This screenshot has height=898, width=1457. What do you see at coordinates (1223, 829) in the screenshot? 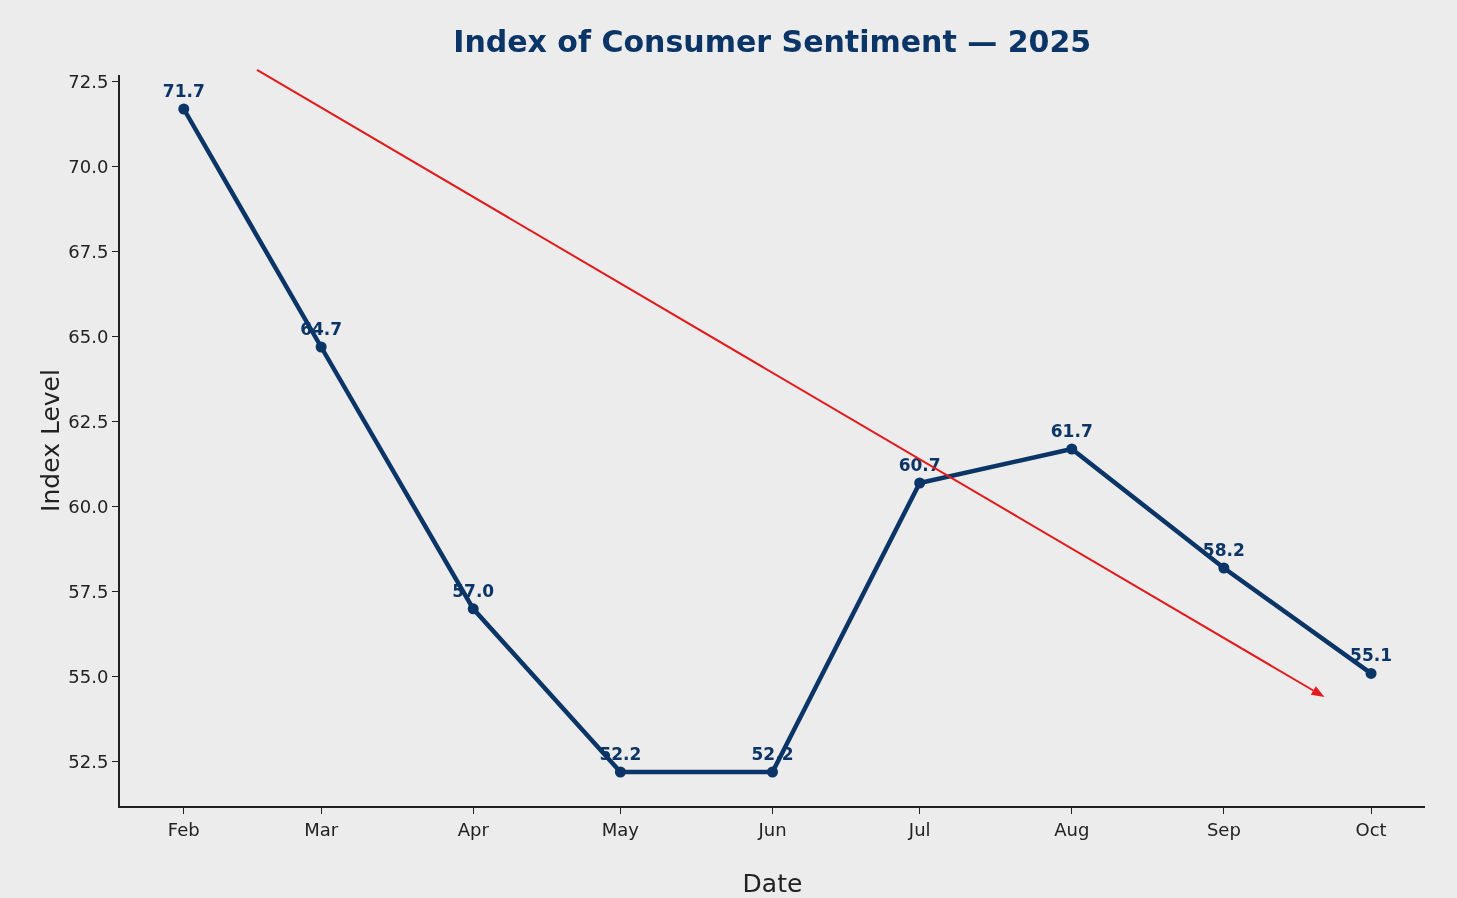
I see `x-tick-label: Sep` at bounding box center [1223, 829].